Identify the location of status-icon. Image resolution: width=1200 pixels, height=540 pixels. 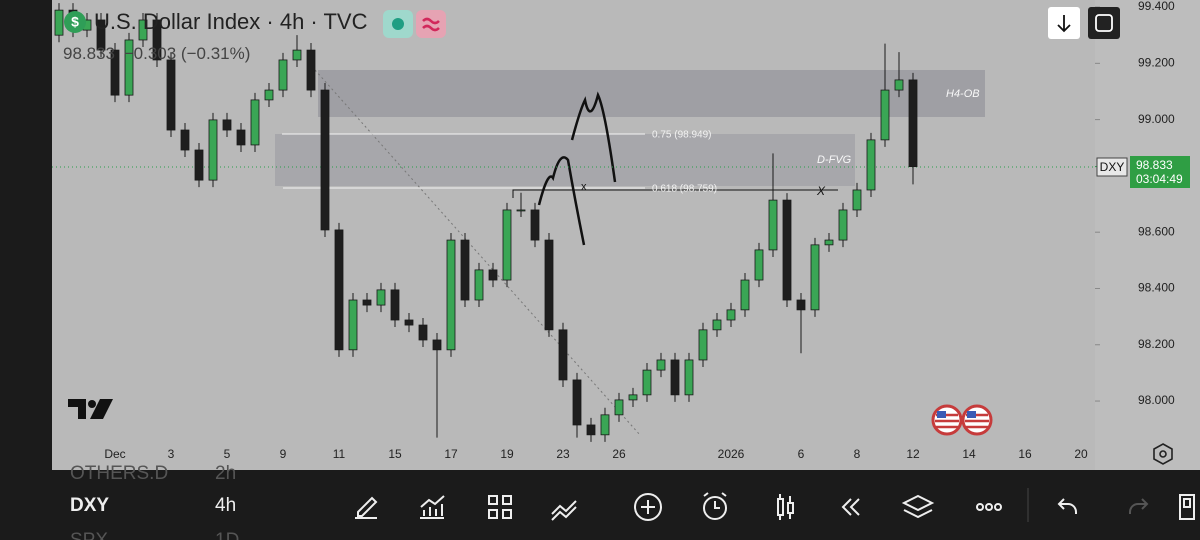
(431, 24).